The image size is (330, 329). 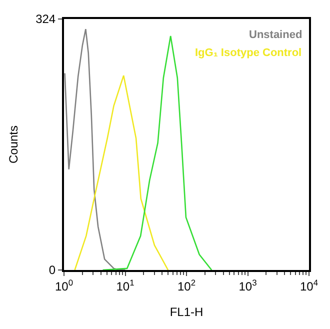 I want to click on x-tick-label: 10$^{3}$, so click(x=248, y=285).